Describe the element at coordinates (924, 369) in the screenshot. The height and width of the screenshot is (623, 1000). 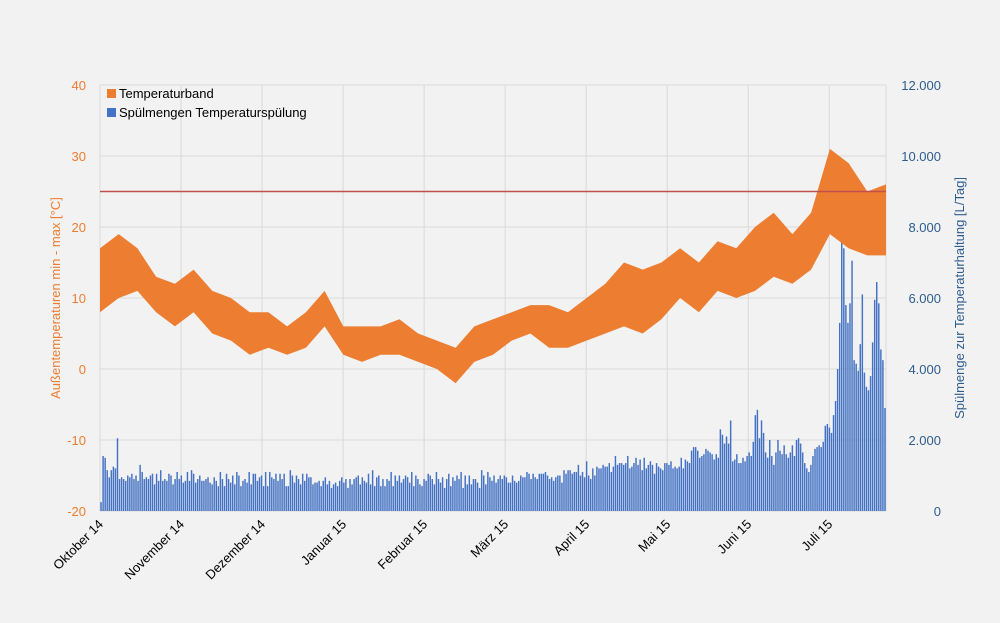
I see `right-tick-label: 4.000` at that location.